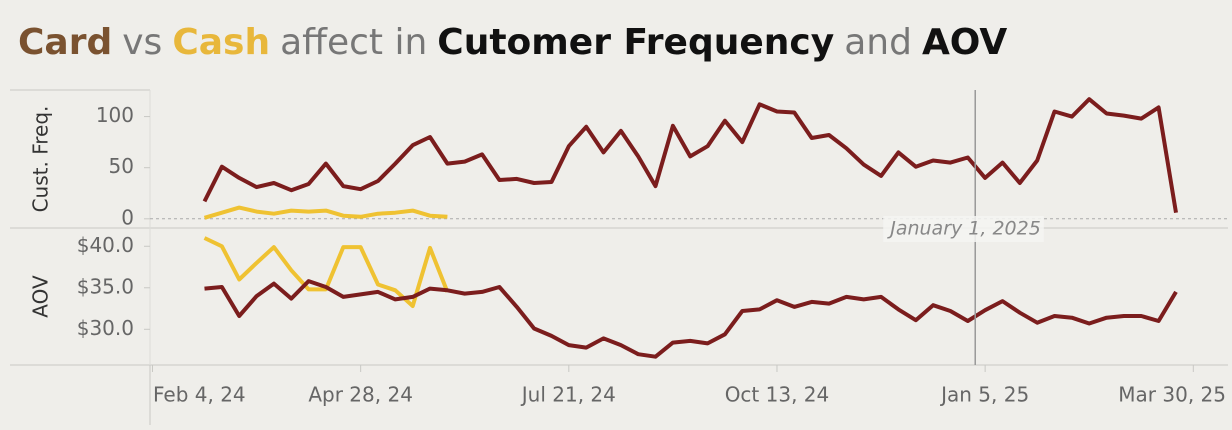 The width and height of the screenshot is (1232, 430). What do you see at coordinates (353, 42) in the screenshot?
I see `title-part: affect in` at bounding box center [353, 42].